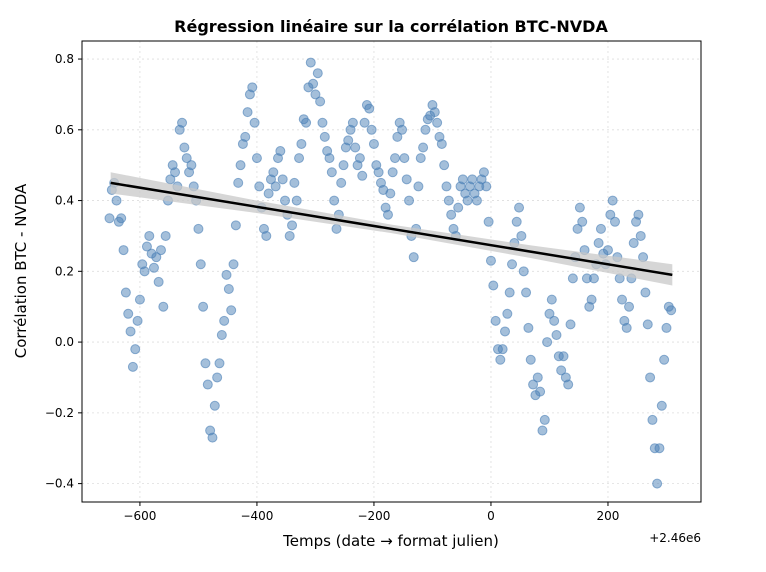  I want to click on x-offset-label: +2.46e6, so click(675, 538).